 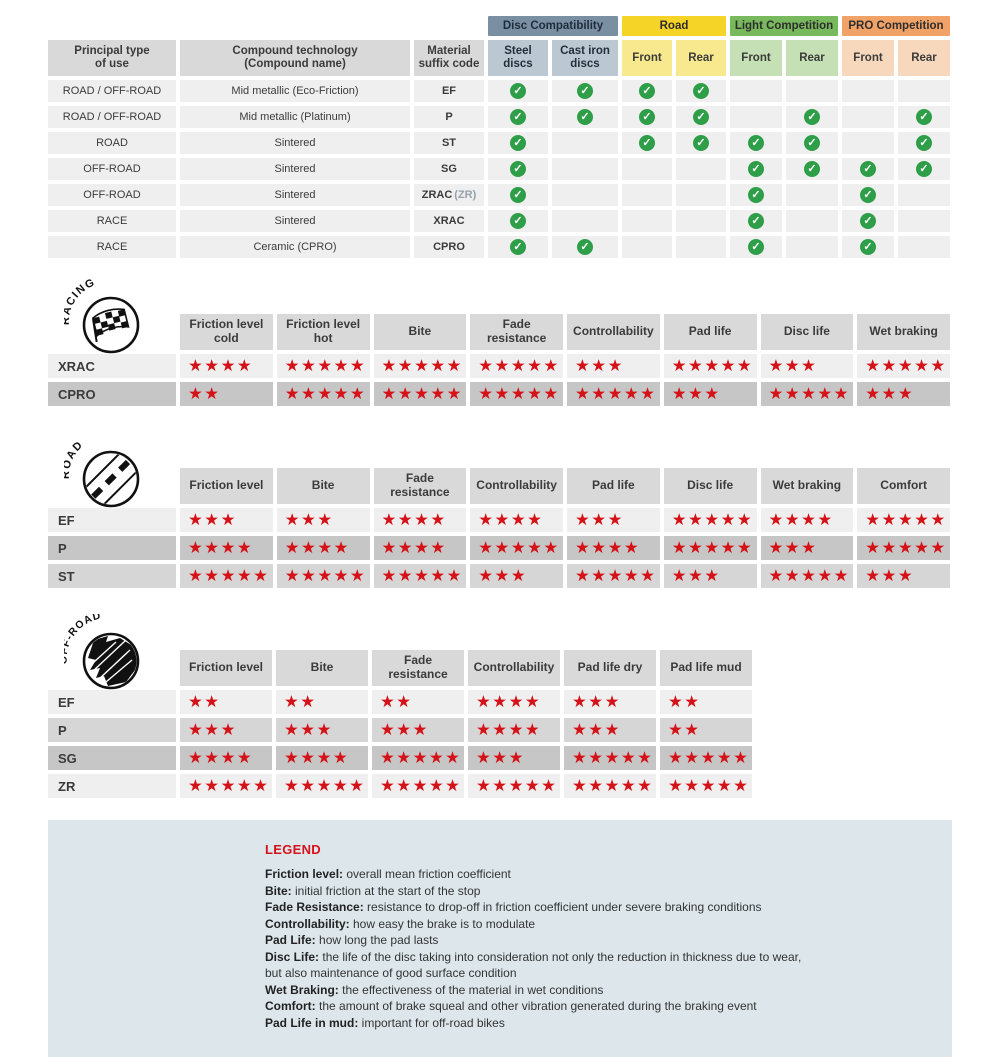 I want to click on use-cell: RACE, so click(x=112, y=221).